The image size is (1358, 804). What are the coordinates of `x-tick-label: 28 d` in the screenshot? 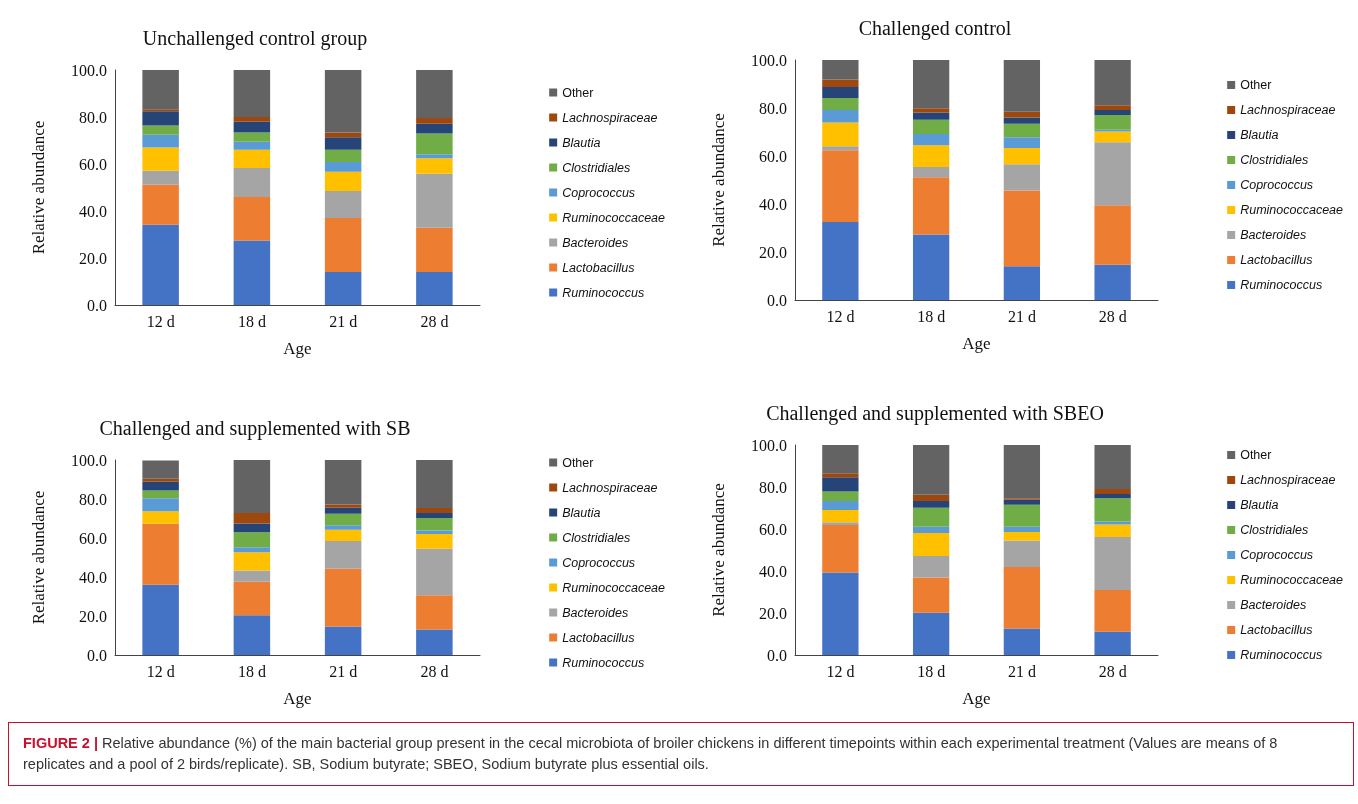 It's located at (1112, 316).